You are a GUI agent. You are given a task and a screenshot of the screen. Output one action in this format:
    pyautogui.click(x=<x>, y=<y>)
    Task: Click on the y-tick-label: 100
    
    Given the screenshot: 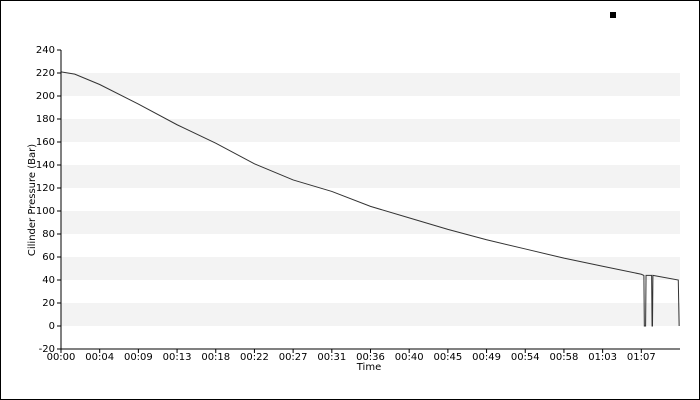 What is the action you would take?
    pyautogui.click(x=45, y=211)
    